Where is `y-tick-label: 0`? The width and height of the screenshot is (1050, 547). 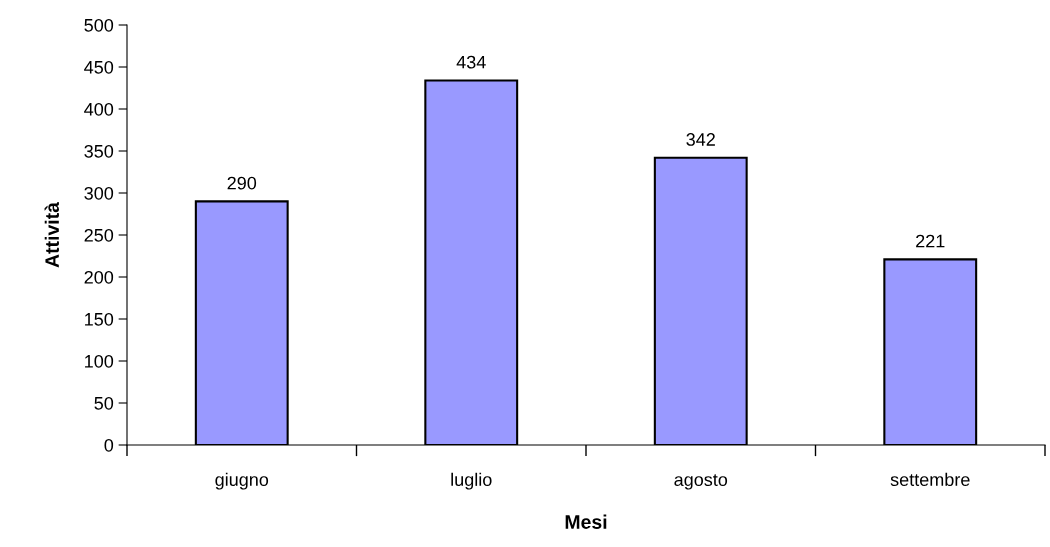 y-tick-label: 0 is located at coordinates (109, 445).